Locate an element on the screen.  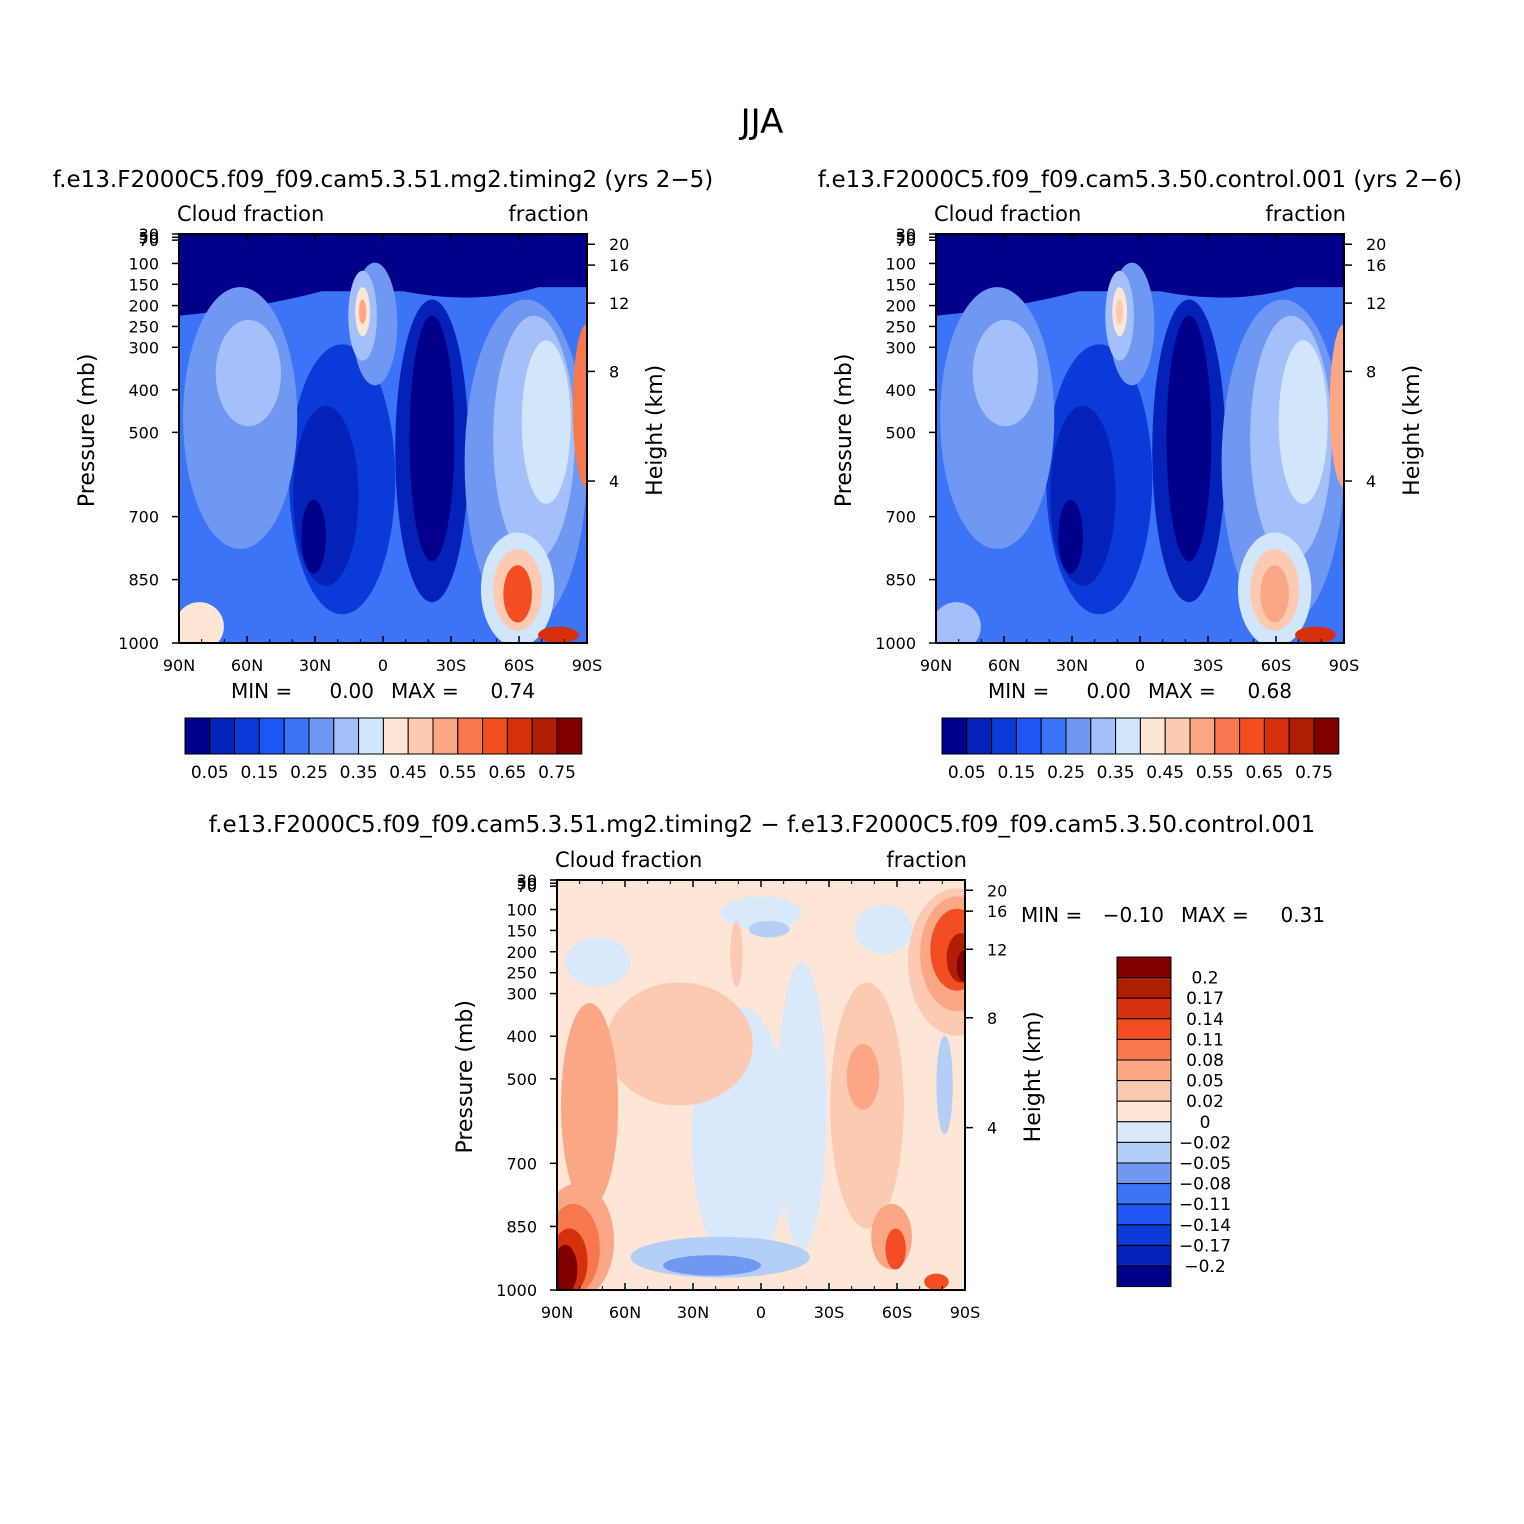
y-tick-label: 250 is located at coordinates (143, 326).